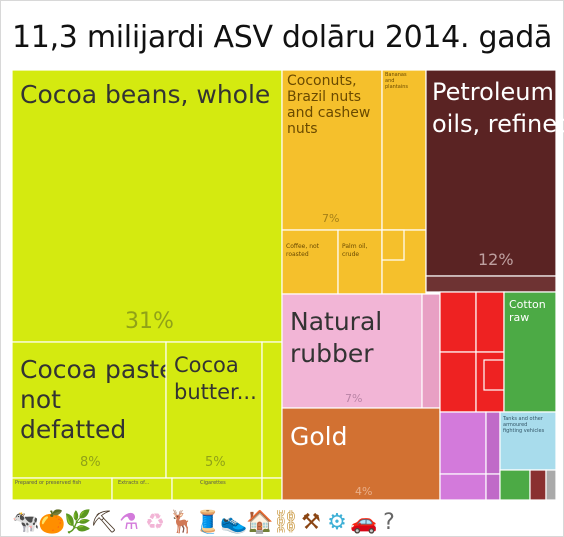 Image resolution: width=564 pixels, height=537 pixels. I want to click on tile-machinery-a, so click(458, 322).